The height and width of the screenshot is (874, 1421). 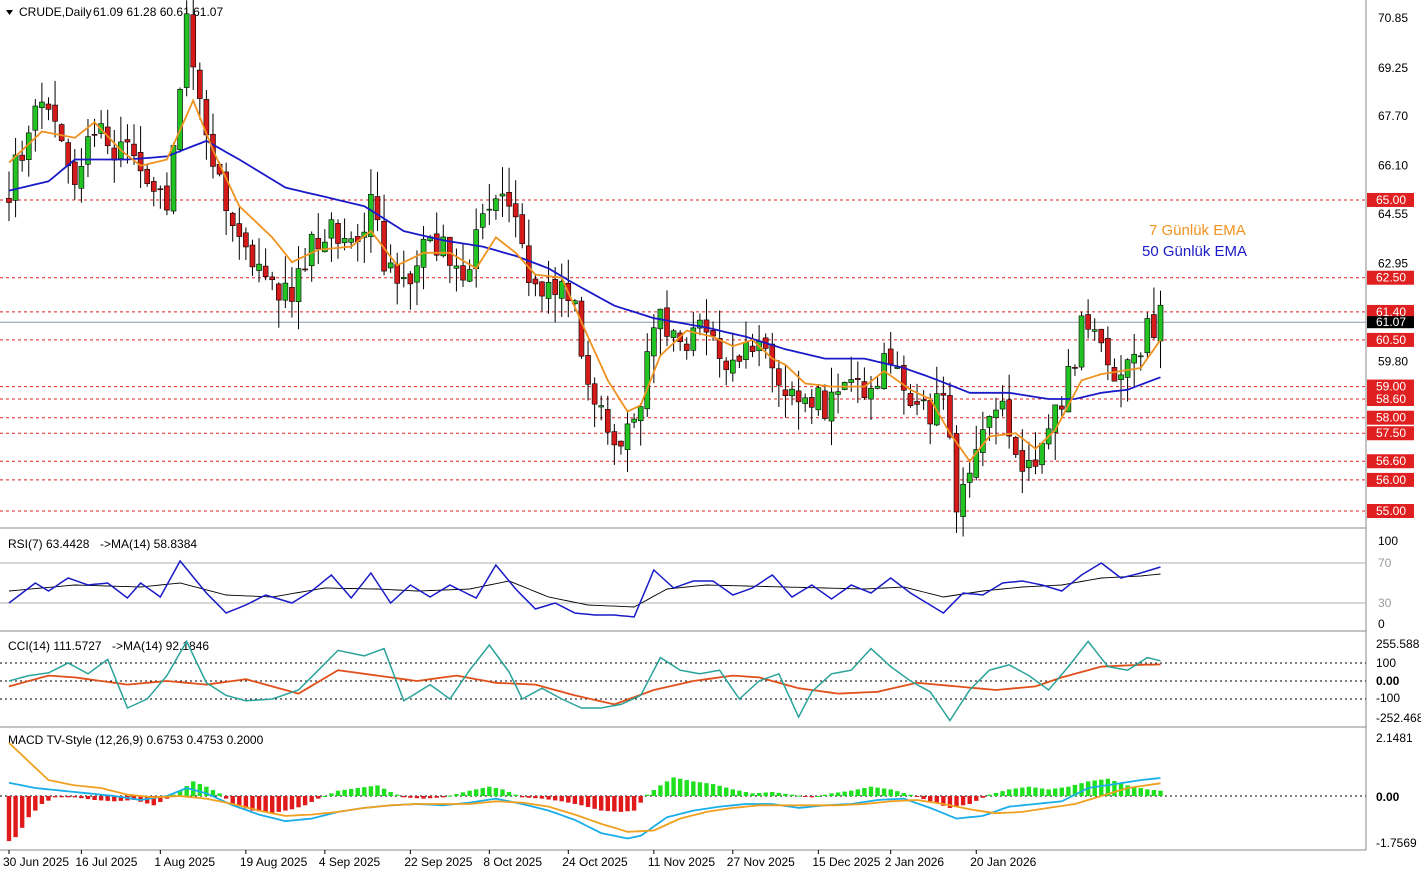 What do you see at coordinates (681, 862) in the screenshot?
I see `time-tick-label: 11 Nov 2025` at bounding box center [681, 862].